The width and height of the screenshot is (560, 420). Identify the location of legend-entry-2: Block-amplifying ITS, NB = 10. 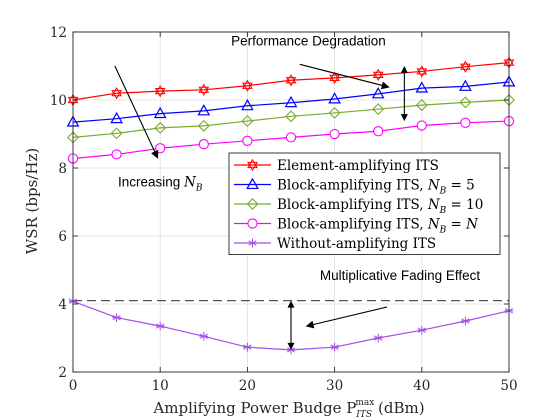
(358, 206).